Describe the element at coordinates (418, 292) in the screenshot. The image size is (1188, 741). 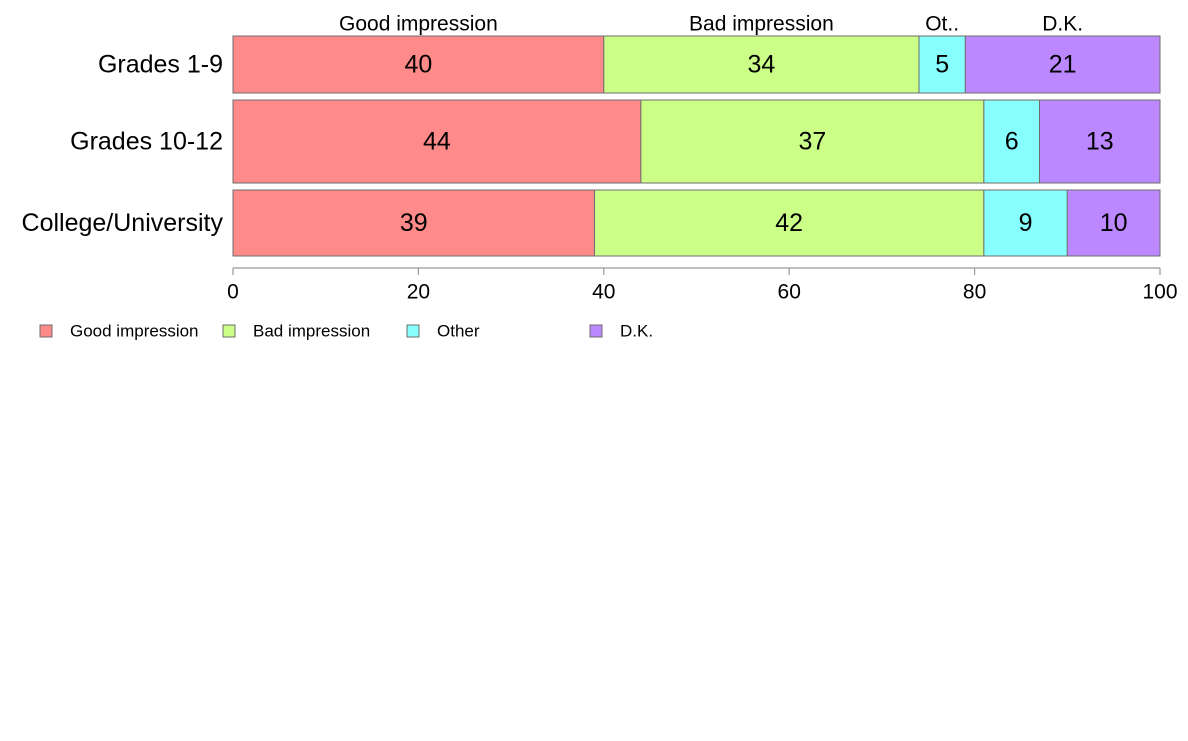
I see `x-tick-label: 20` at that location.